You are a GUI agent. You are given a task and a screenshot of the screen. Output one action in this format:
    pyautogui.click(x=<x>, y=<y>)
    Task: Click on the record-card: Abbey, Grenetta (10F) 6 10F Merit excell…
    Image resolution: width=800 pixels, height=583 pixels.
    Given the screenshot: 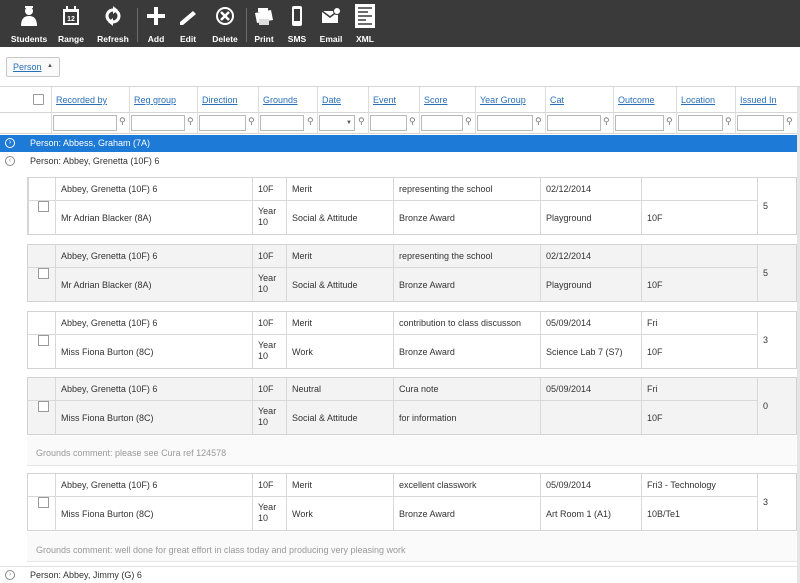 What is the action you would take?
    pyautogui.click(x=412, y=502)
    